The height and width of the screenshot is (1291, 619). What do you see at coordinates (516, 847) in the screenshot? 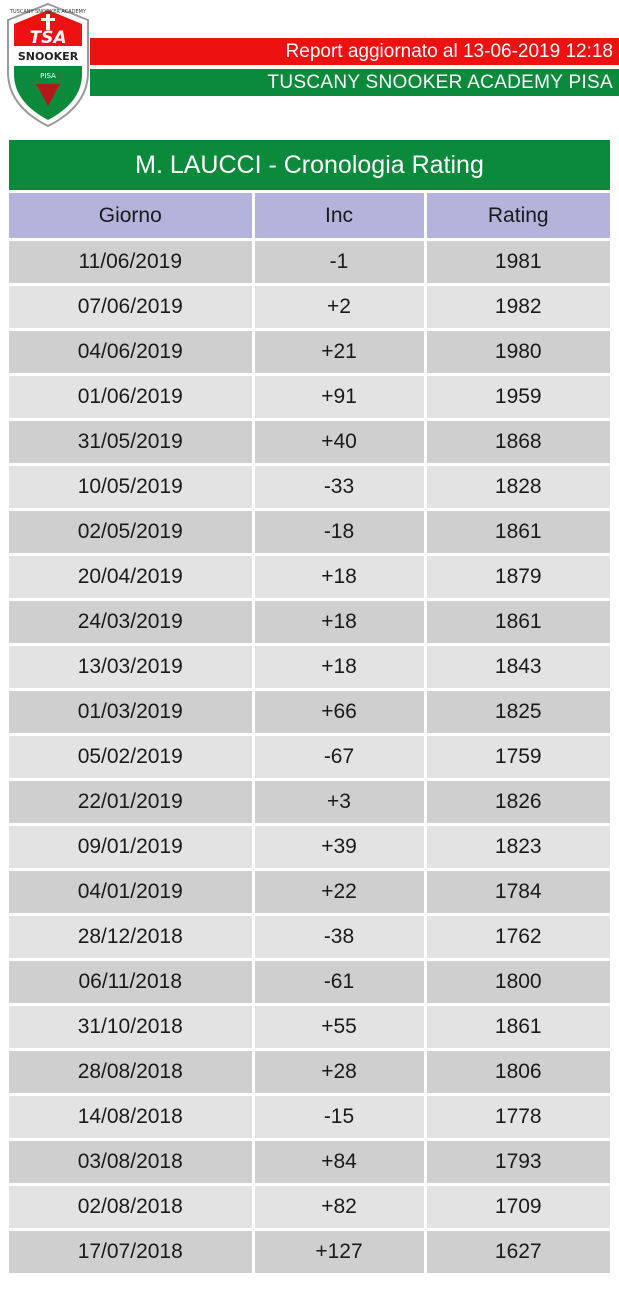
I see `cell-rating: 1823` at bounding box center [516, 847].